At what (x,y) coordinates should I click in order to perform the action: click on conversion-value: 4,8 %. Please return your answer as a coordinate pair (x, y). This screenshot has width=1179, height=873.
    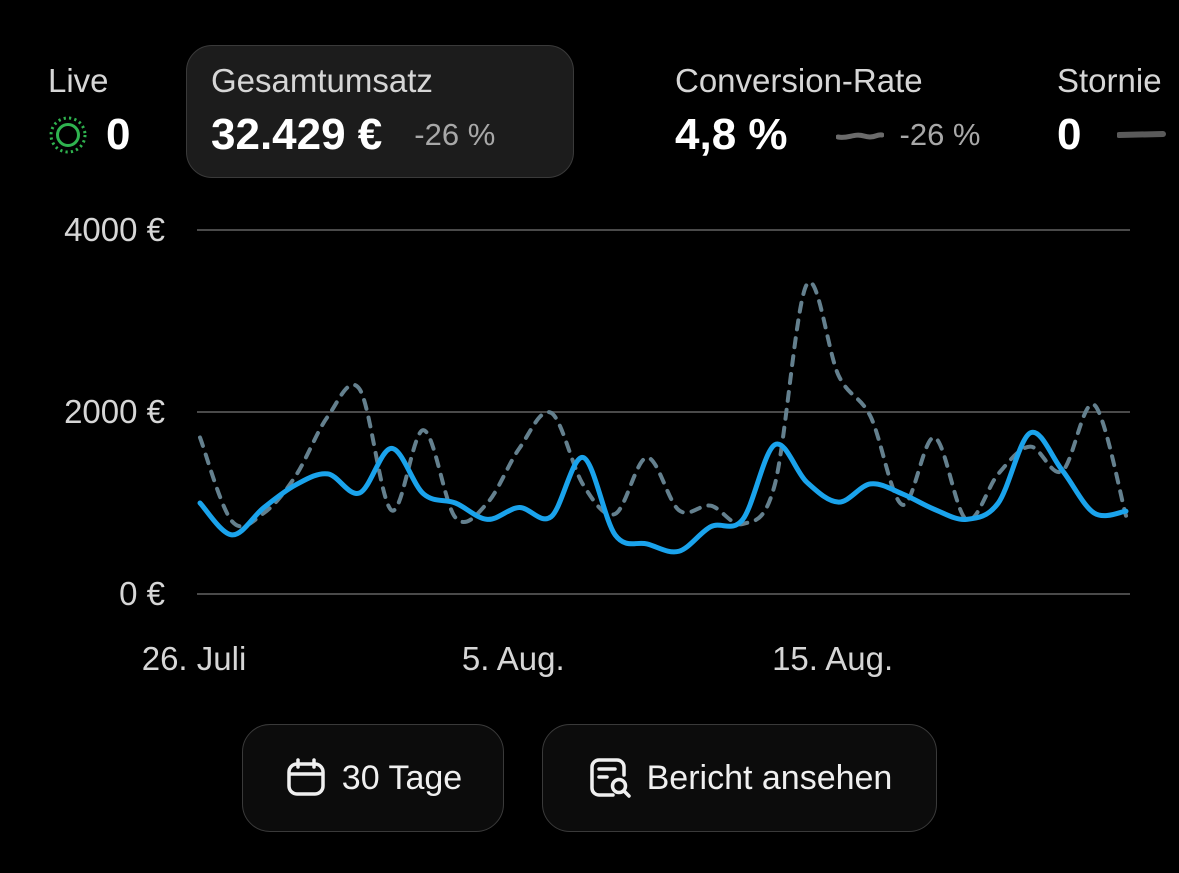
    Looking at the image, I should click on (731, 134).